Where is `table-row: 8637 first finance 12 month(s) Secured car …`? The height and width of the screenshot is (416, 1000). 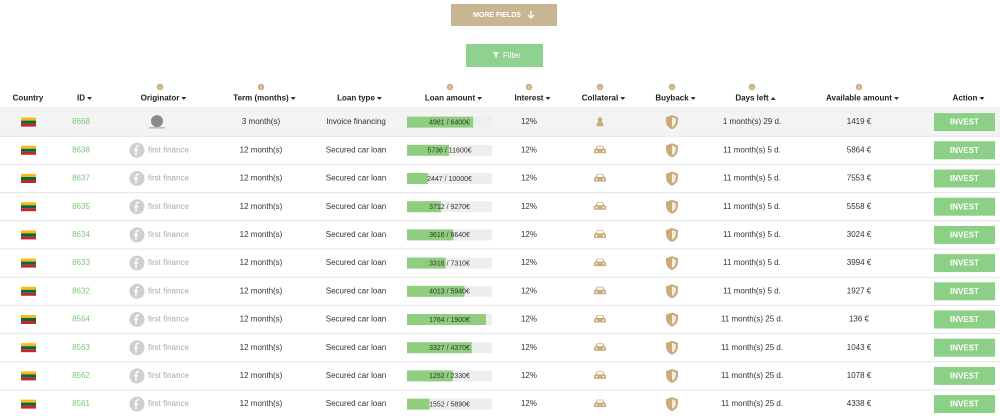 table-row: 8637 first finance 12 month(s) Secured car … is located at coordinates (500, 181).